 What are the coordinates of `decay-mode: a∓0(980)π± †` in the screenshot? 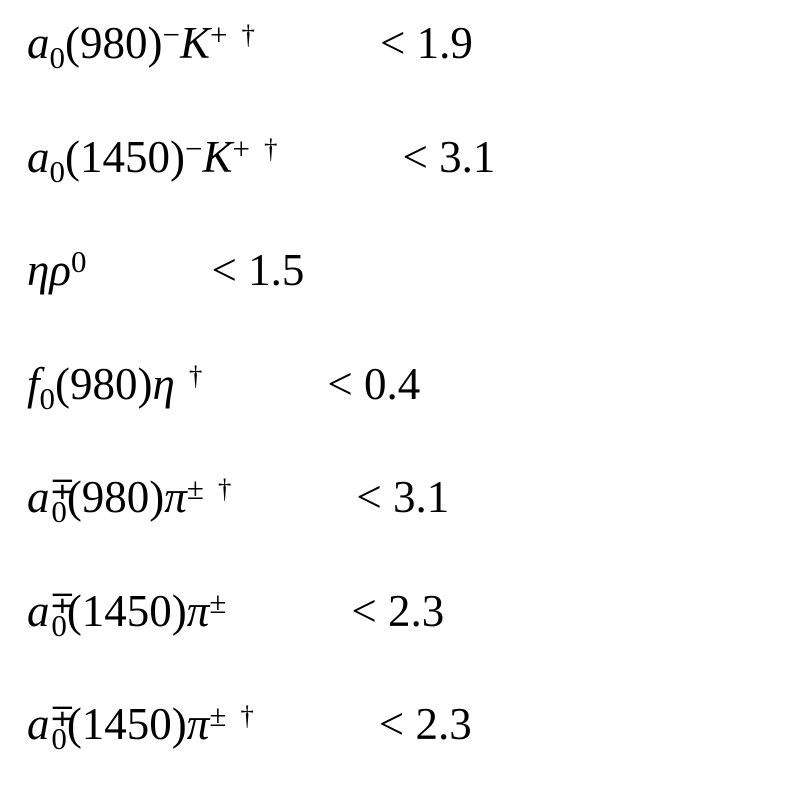 It's located at (129, 499).